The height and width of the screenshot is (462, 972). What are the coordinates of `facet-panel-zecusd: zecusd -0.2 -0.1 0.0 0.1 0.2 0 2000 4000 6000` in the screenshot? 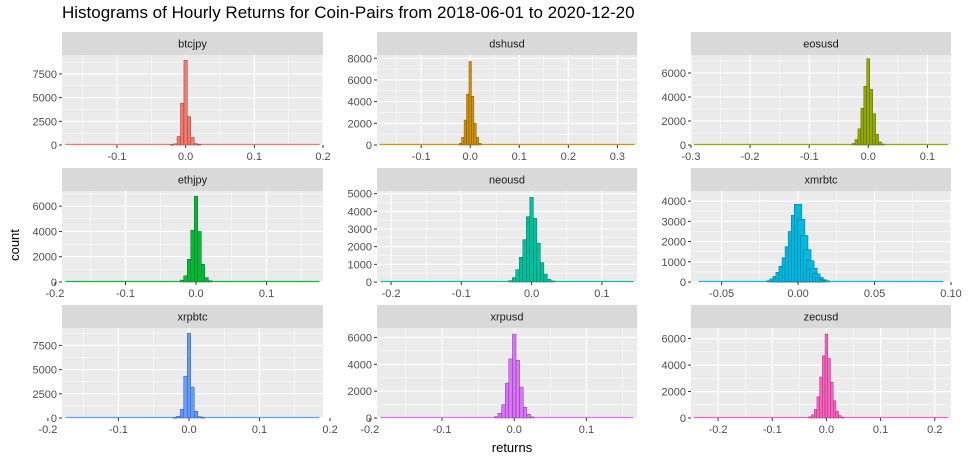 It's located at (806, 370).